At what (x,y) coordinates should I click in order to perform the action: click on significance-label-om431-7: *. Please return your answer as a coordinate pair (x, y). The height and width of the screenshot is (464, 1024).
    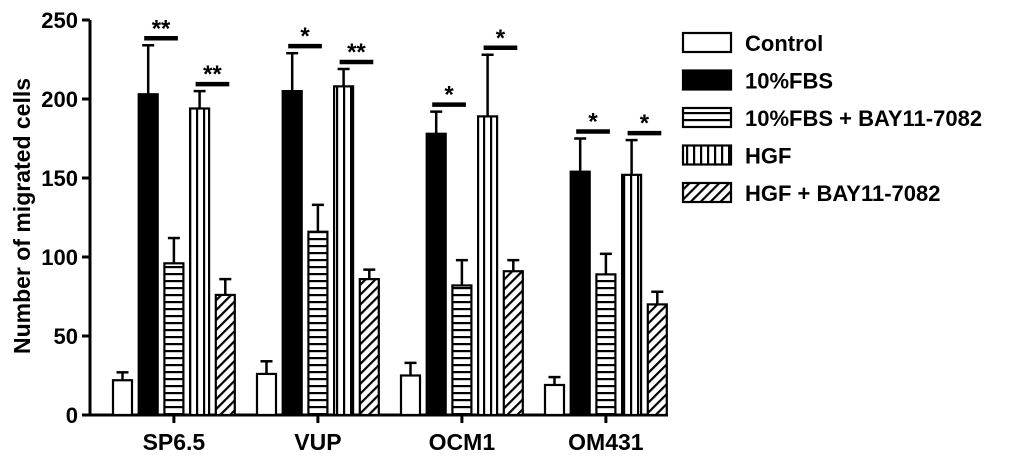
    Looking at the image, I should click on (645, 123).